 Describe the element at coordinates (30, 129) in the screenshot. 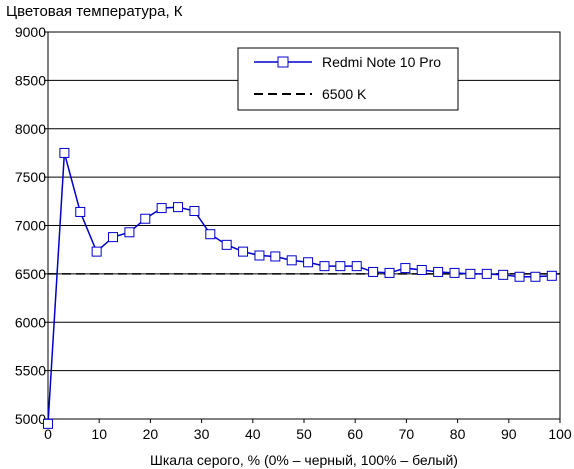

I see `y-tick-label: 8000` at that location.